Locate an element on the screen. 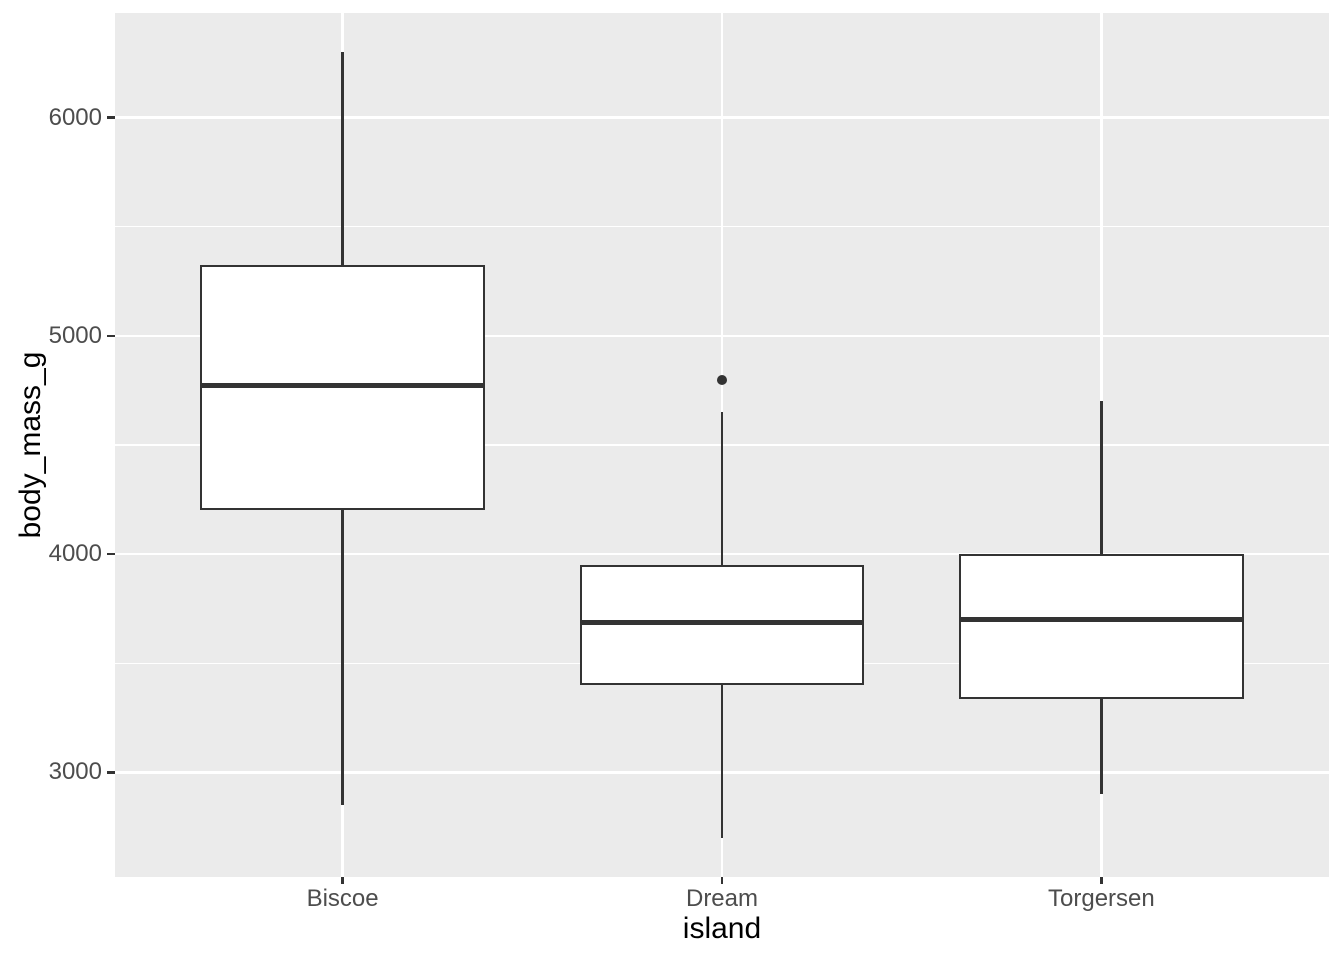  whisker-upper-torgersen is located at coordinates (1101, 478).